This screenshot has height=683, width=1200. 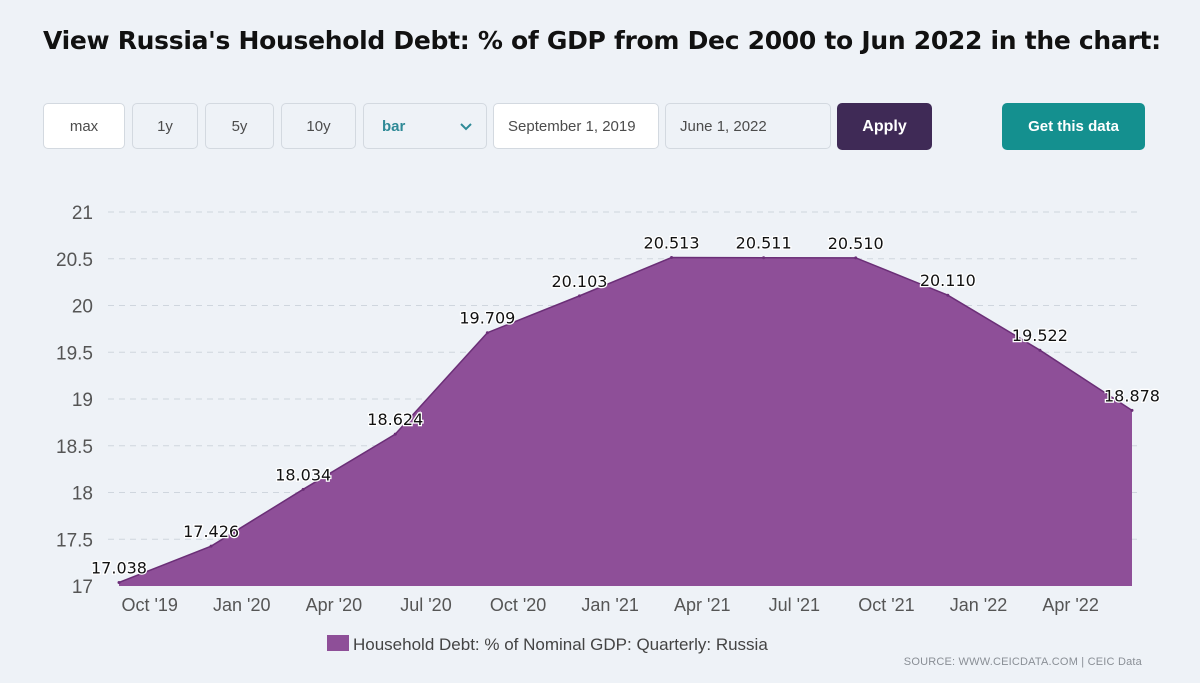 I want to click on chevron-down-icon, so click(x=466, y=126).